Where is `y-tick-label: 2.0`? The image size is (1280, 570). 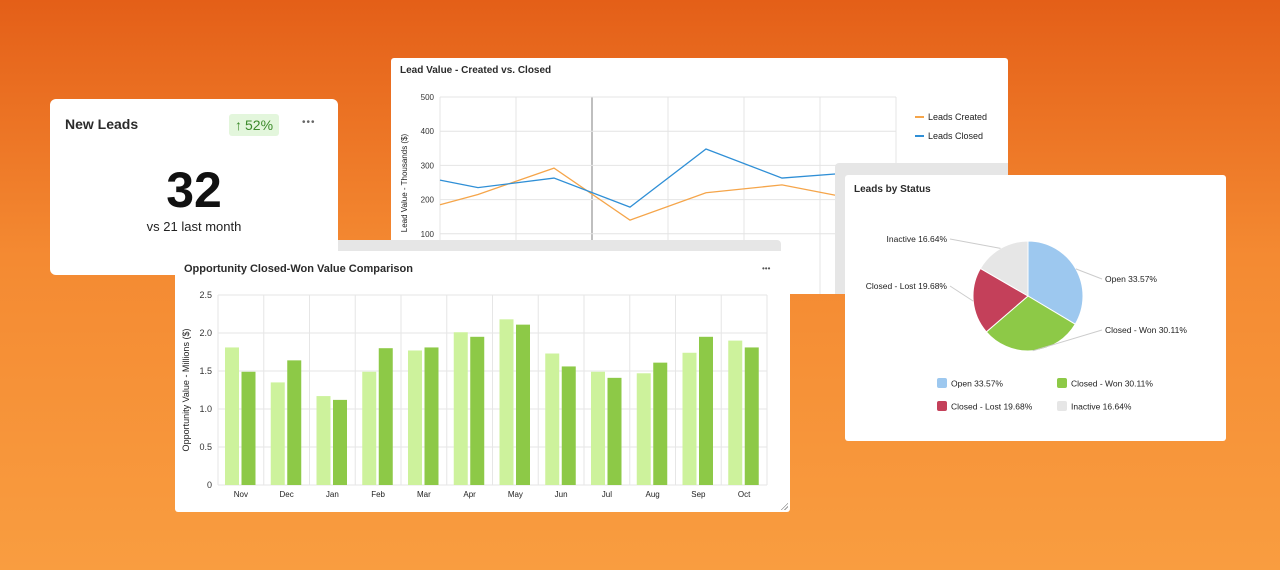
y-tick-label: 2.0 is located at coordinates (205, 333).